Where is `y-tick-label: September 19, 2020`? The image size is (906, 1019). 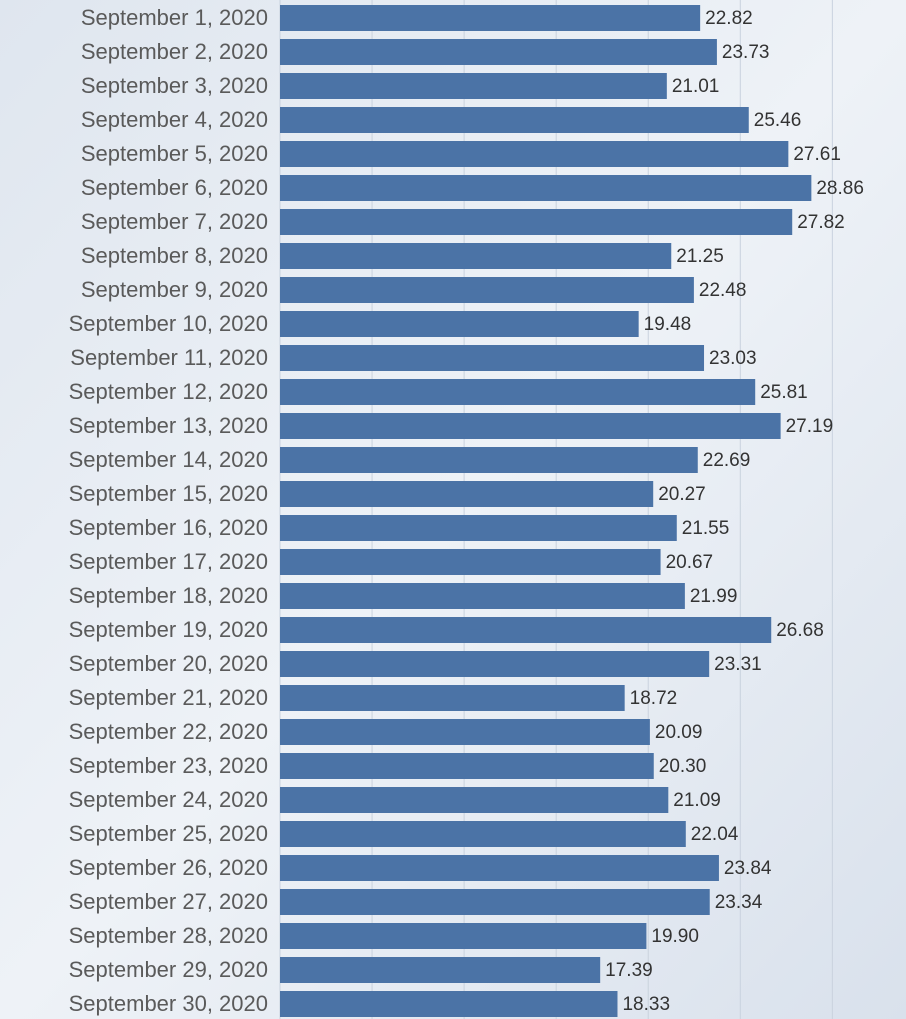 y-tick-label: September 19, 2020 is located at coordinates (168, 629).